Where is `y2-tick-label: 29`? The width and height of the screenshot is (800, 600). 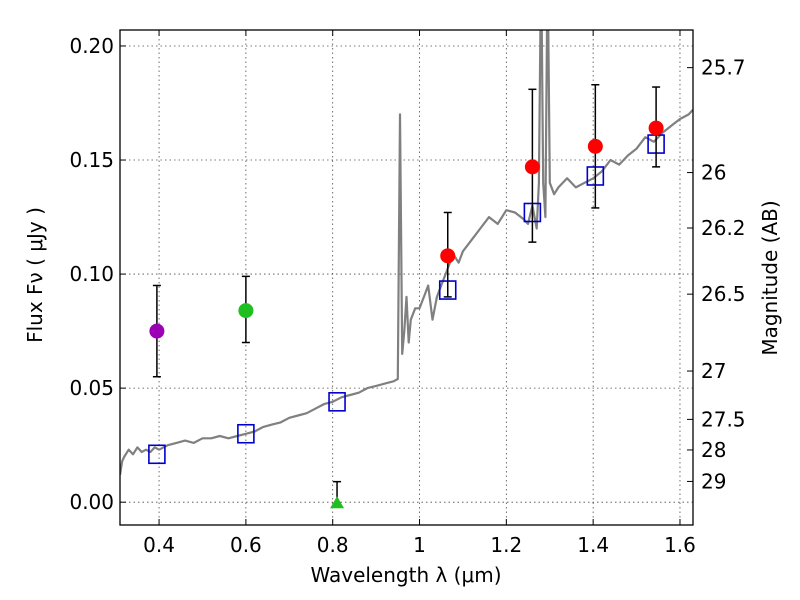 y2-tick-label: 29 is located at coordinates (713, 481).